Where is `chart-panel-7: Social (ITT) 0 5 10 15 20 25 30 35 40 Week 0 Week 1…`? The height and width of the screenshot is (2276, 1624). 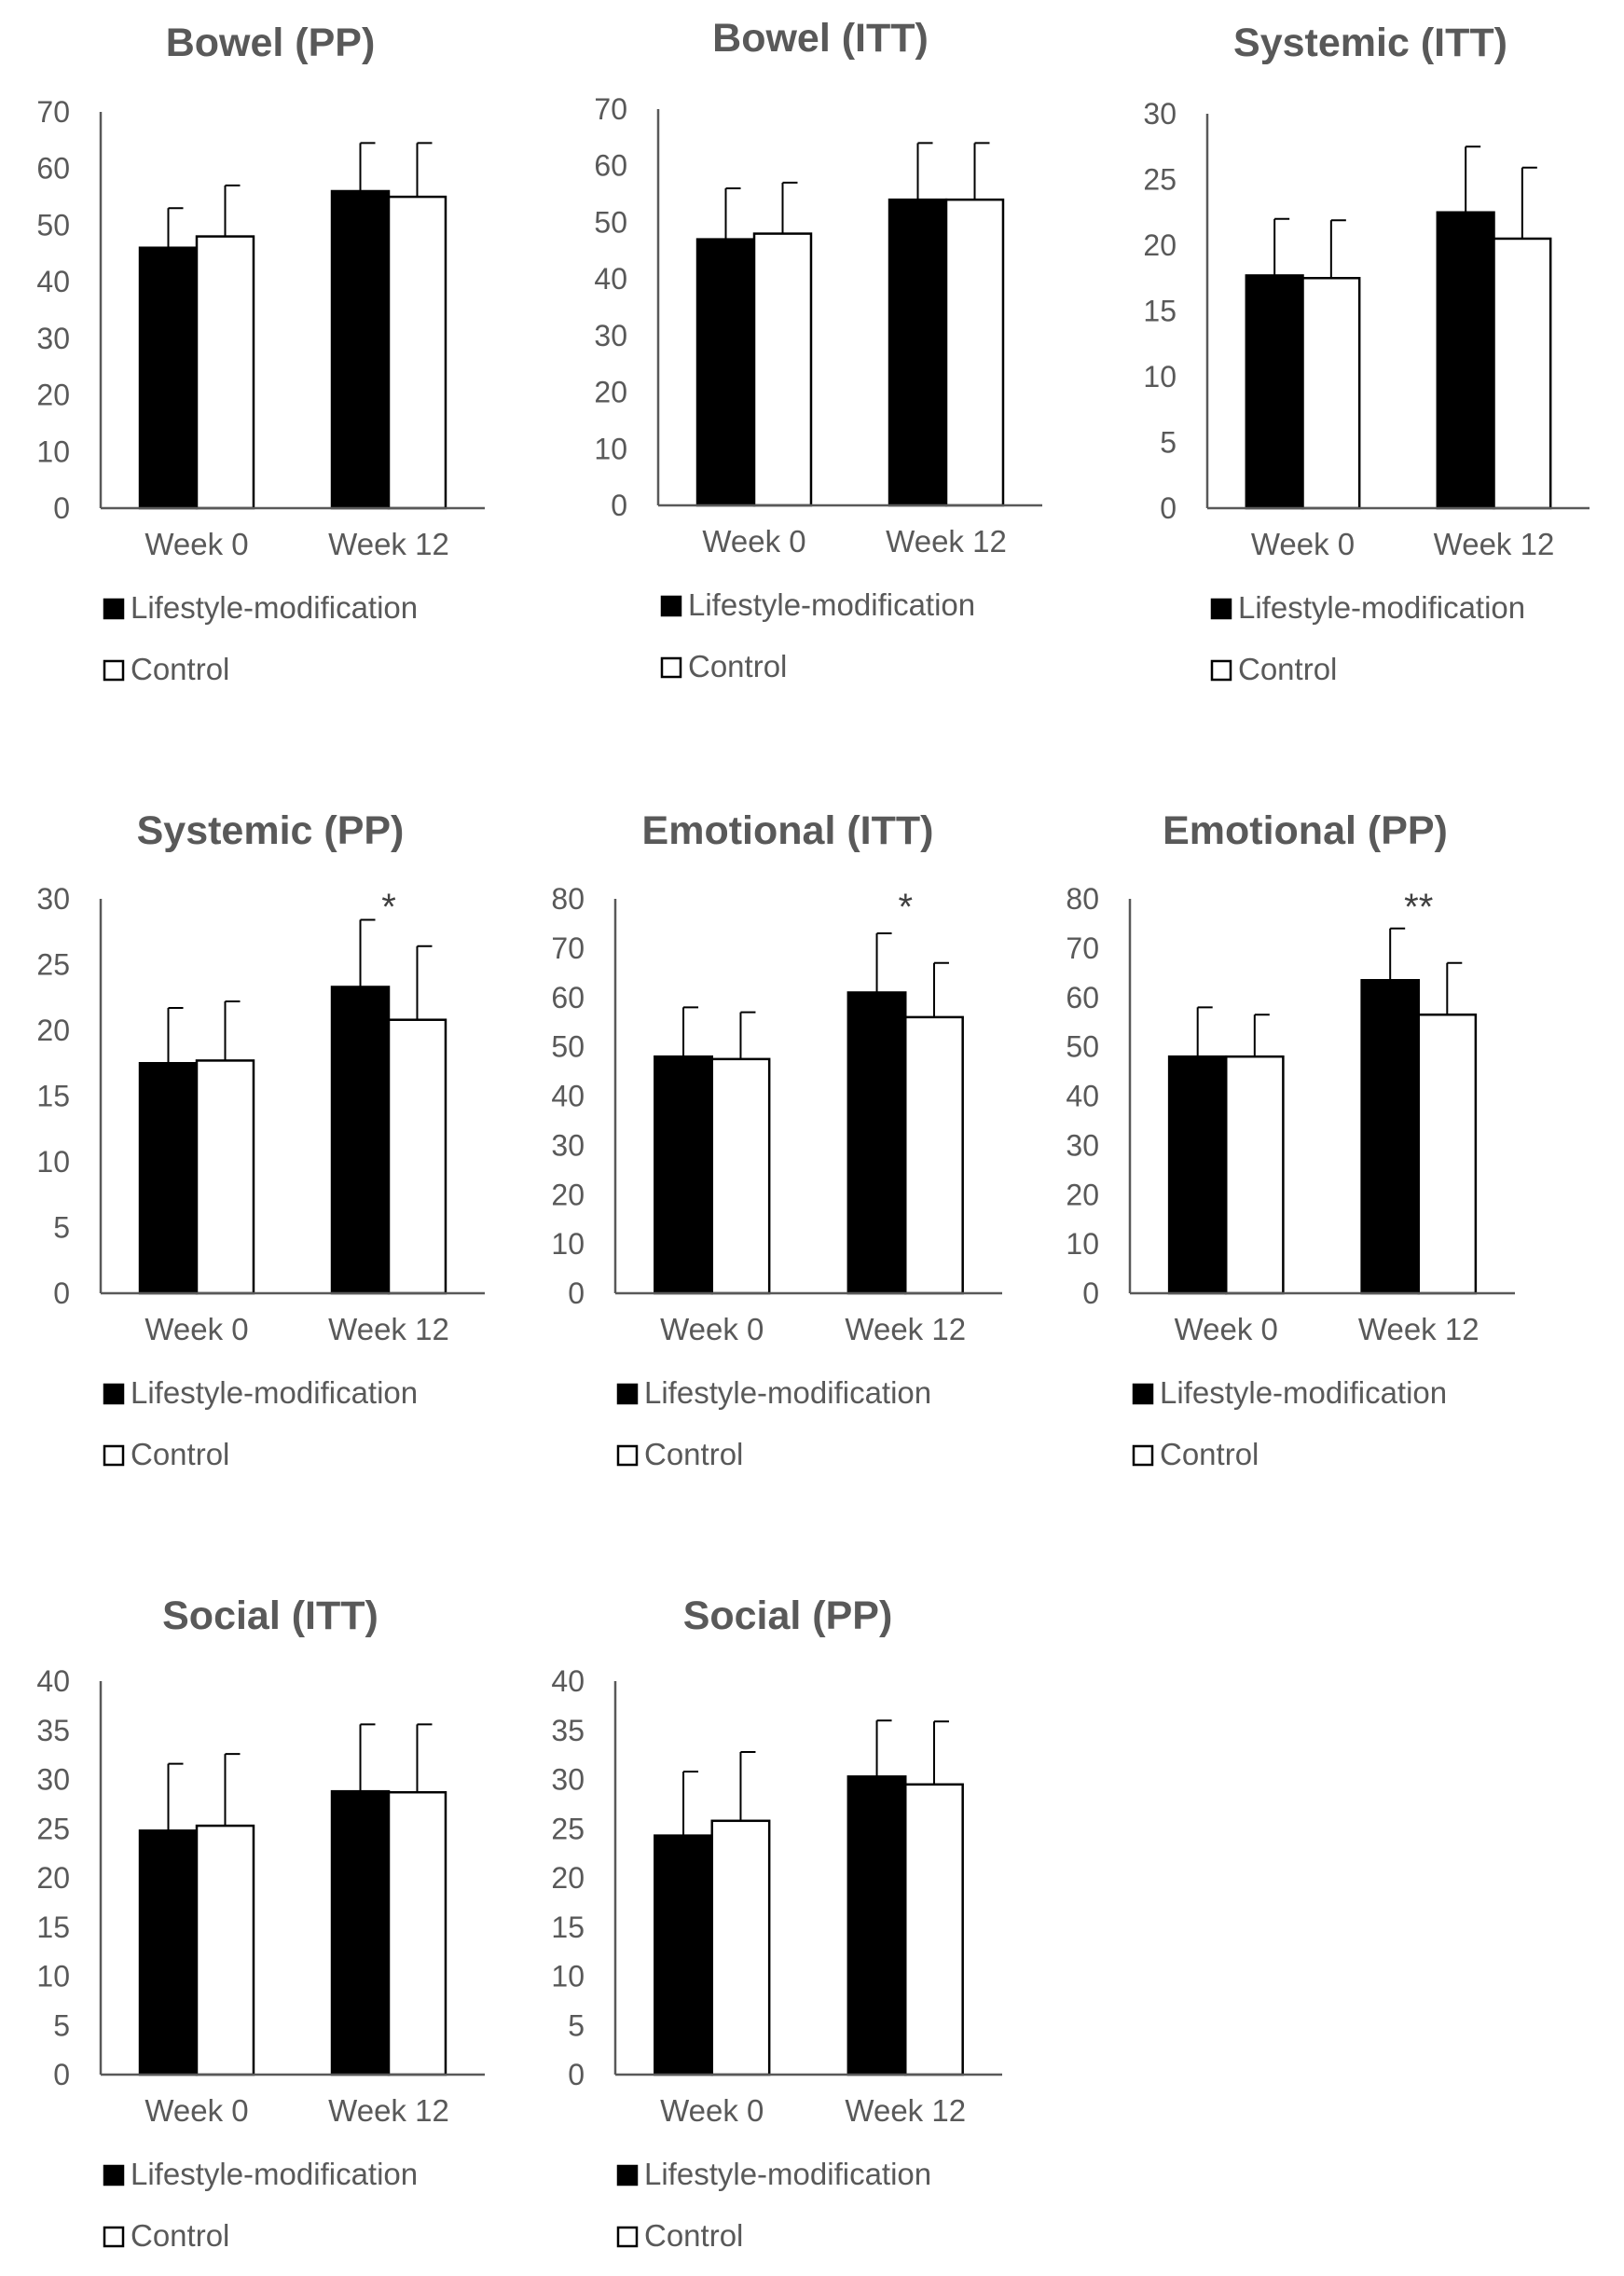
chart-panel-7: Social (ITT) 0 5 10 15 20 25 30 35 40 Week 0 Week 1… is located at coordinates (260, 1923).